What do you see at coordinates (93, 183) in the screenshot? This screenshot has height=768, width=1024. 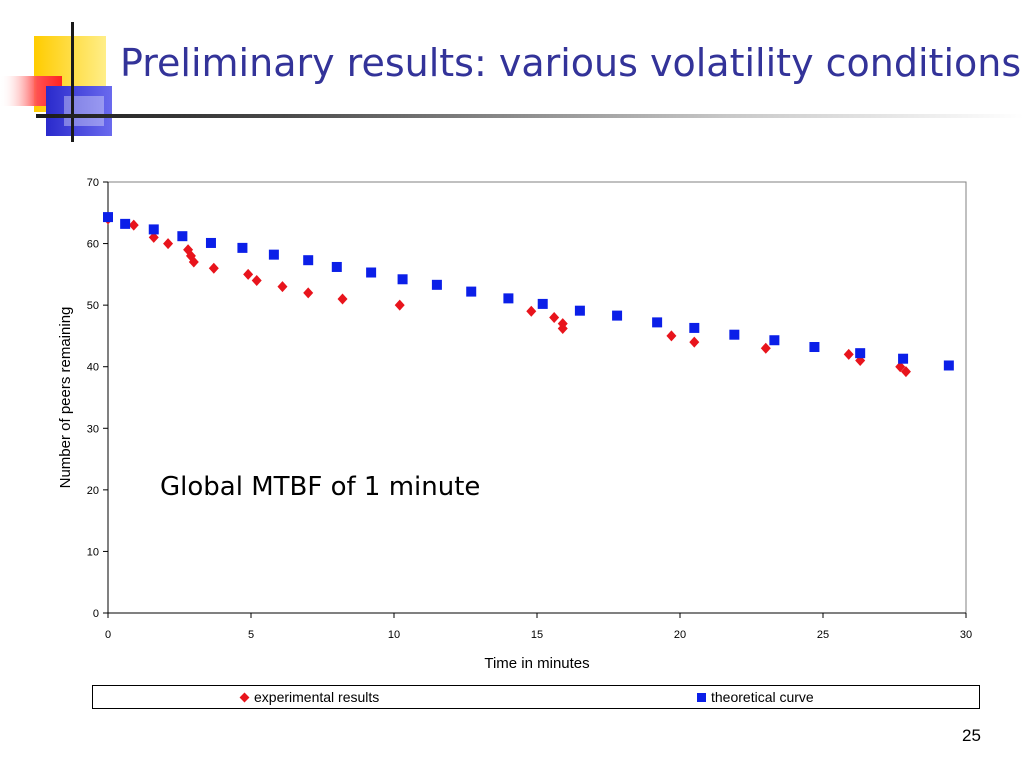 I see `y-tick-label: 70` at bounding box center [93, 183].